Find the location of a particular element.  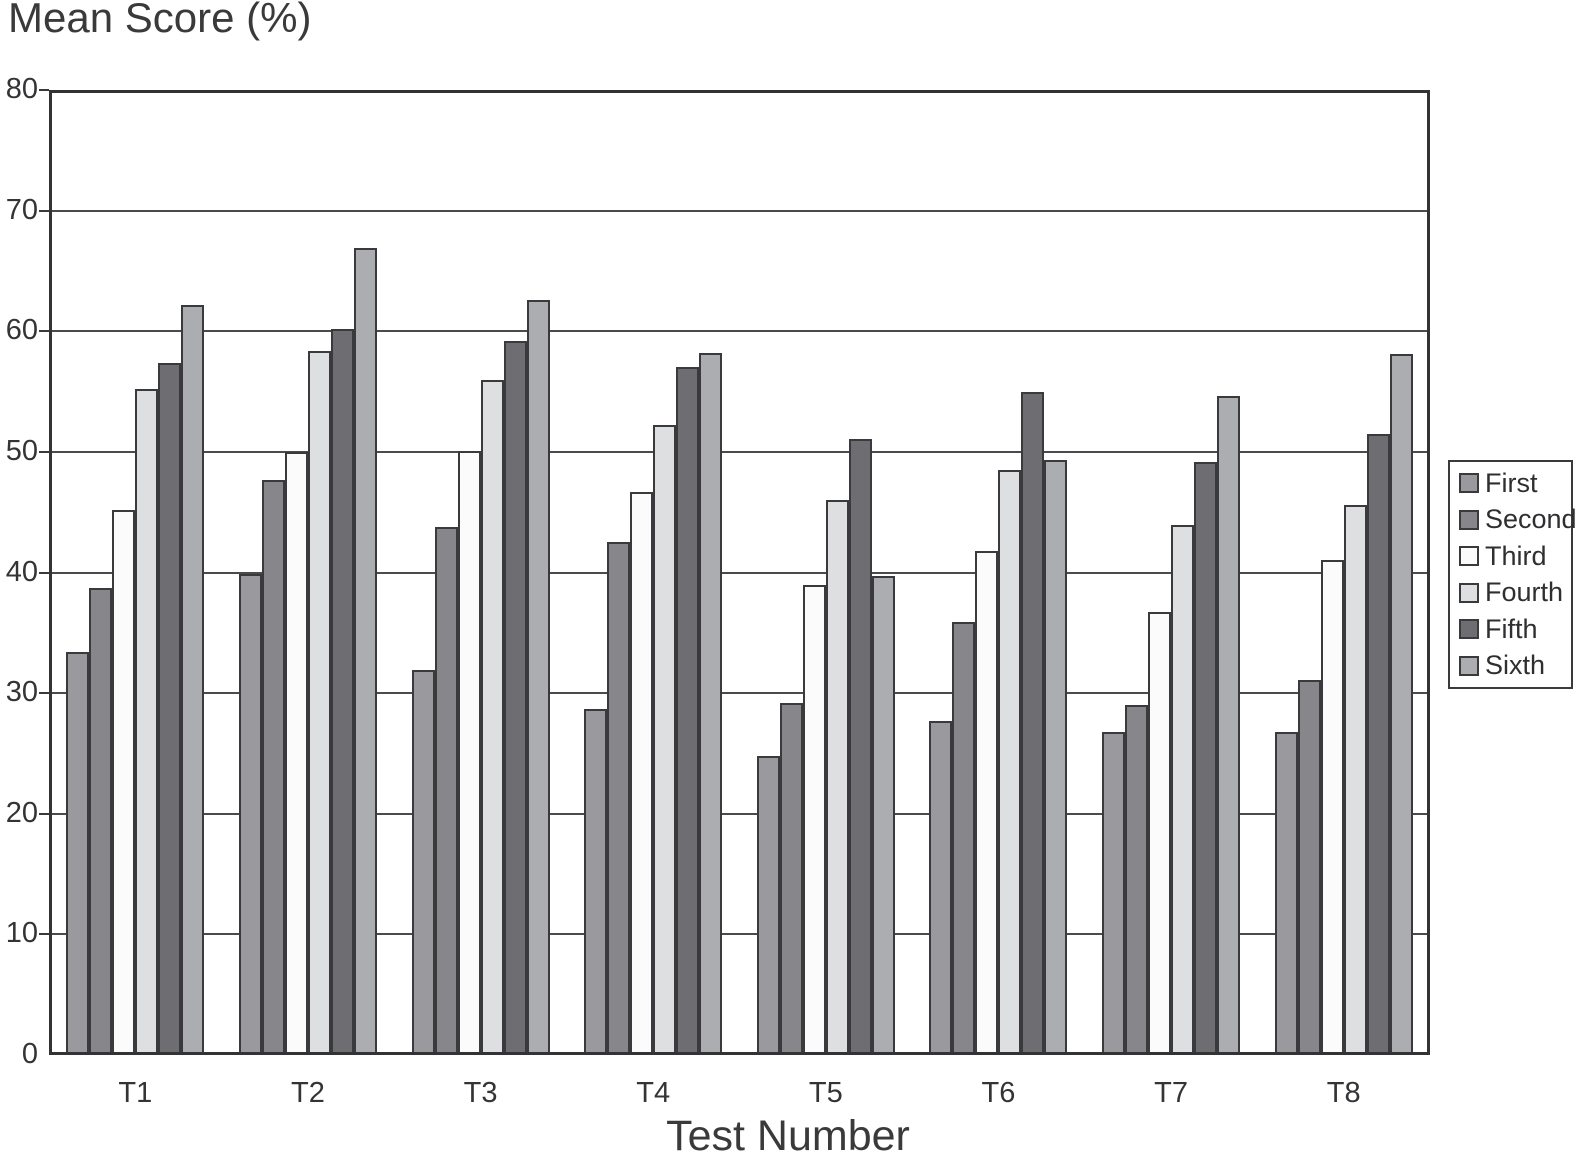

bar-T7-fourth is located at coordinates (1183, 790).